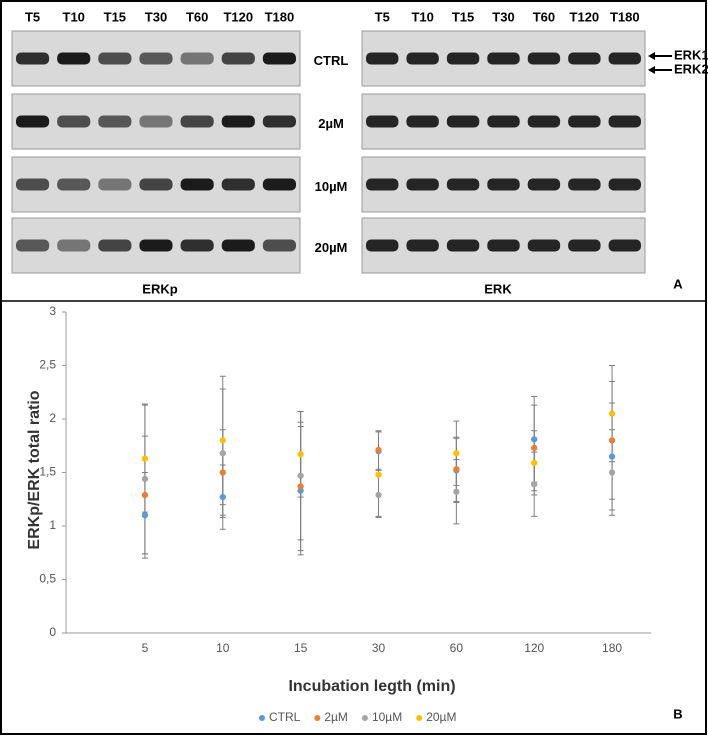 This screenshot has width=708, height=741. I want to click on condition-label: 10µM, so click(331, 186).